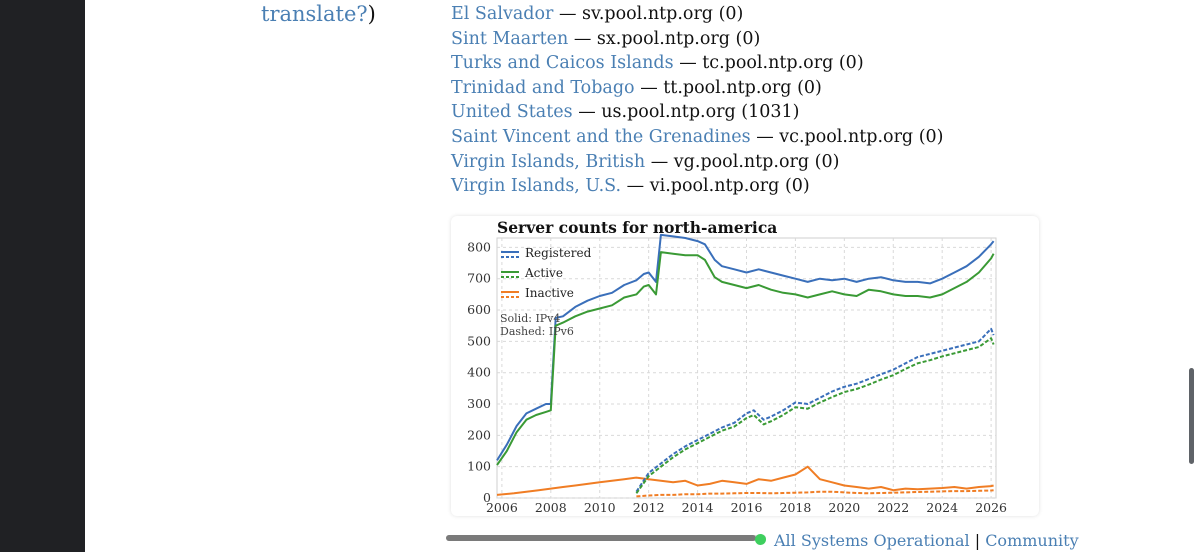  What do you see at coordinates (815, 415) in the screenshot?
I see `series-line-active-dashed` at bounding box center [815, 415].